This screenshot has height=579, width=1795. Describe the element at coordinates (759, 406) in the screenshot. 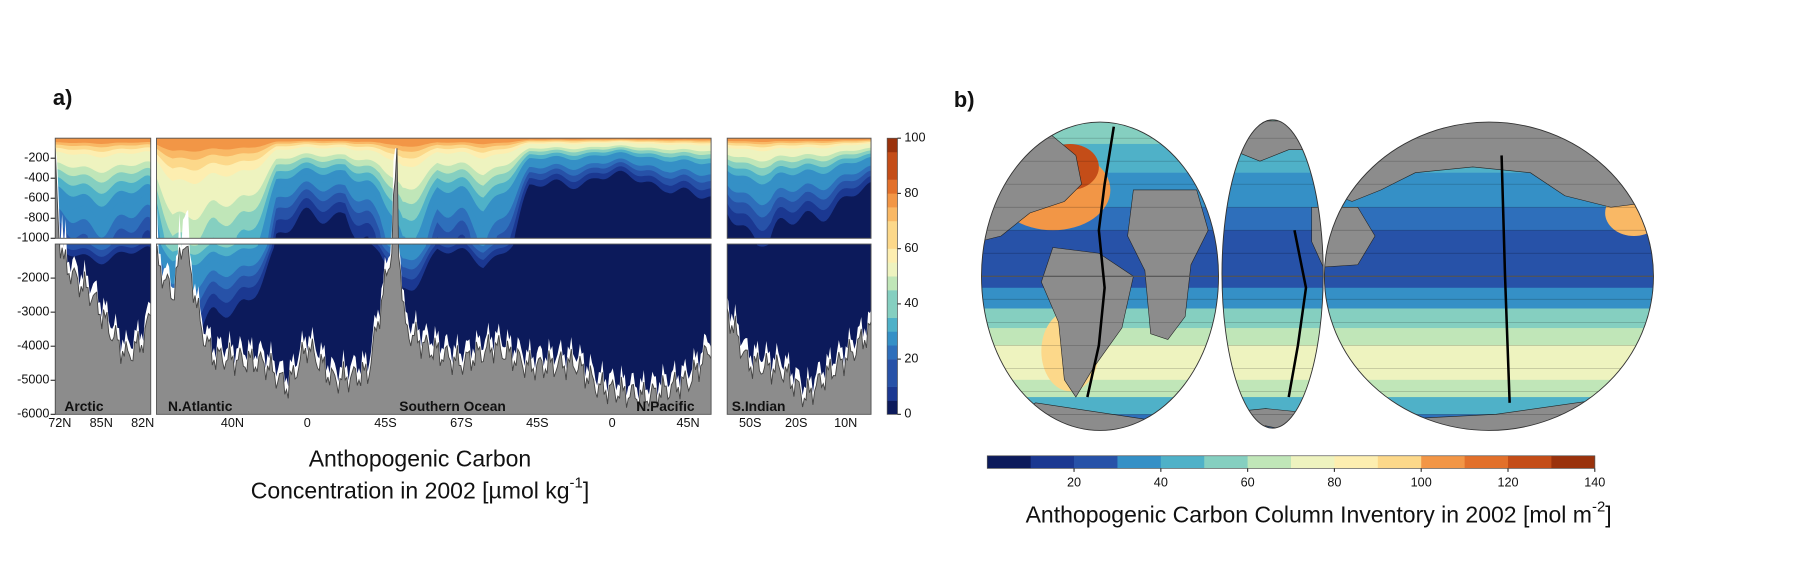

I see `region-label: S.Indian` at that location.